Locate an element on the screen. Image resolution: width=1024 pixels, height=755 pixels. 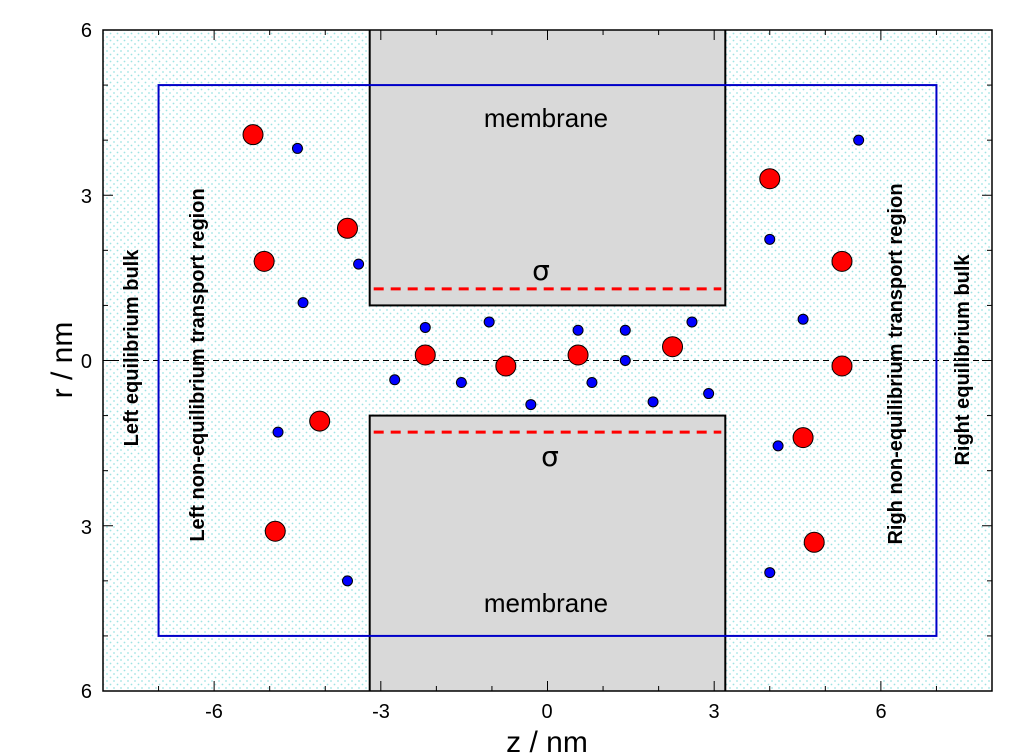
left-bulk-label: Left equilibrium bulk is located at coordinates (132, 348).